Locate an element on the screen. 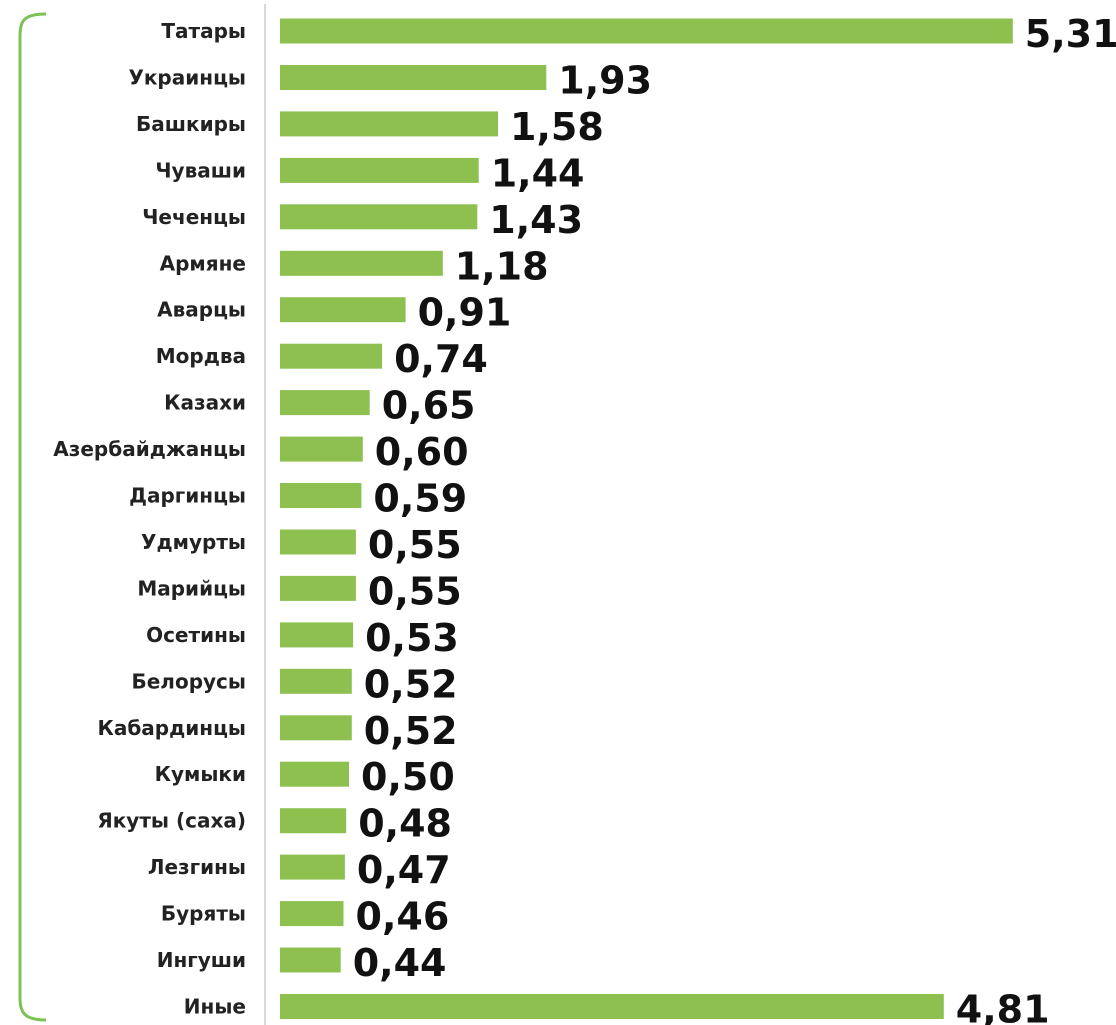 This screenshot has width=1116, height=1025. category-label: Казахи is located at coordinates (205, 403).